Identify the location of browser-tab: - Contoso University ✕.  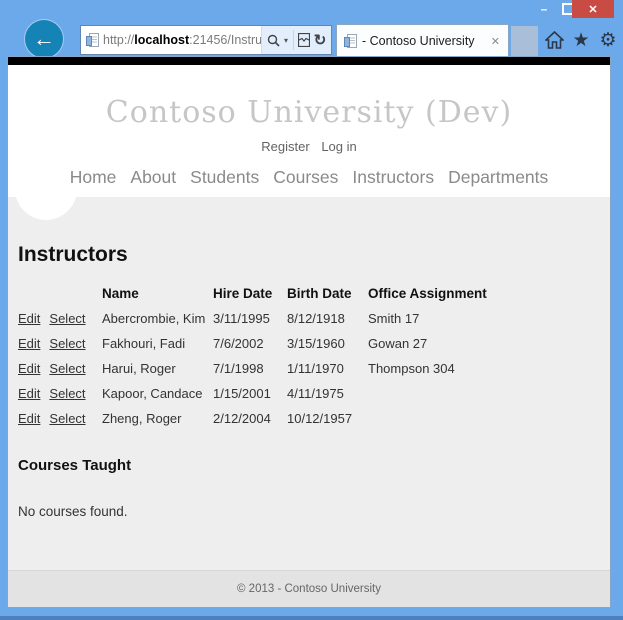
(422, 40).